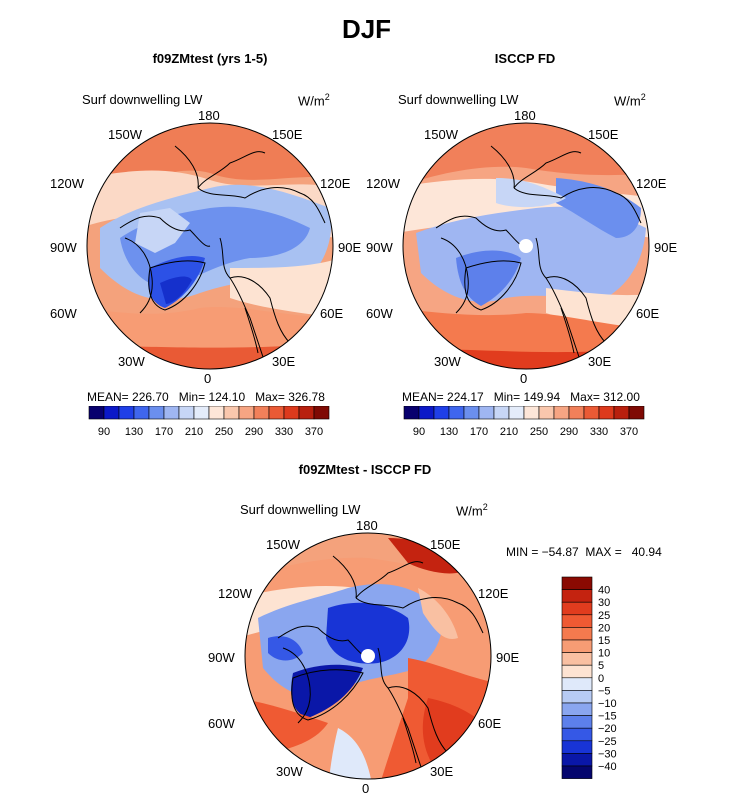 The image size is (733, 798). Describe the element at coordinates (648, 313) in the screenshot. I see `lon-label-60e-obs: 60E` at that location.